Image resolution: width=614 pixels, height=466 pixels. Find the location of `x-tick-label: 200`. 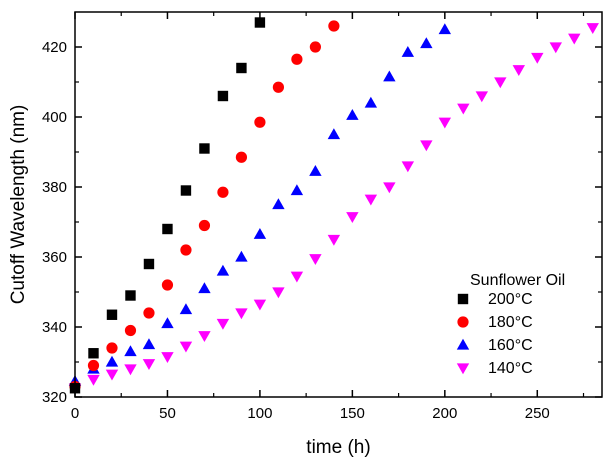

x-tick-label: 200 is located at coordinates (444, 413).